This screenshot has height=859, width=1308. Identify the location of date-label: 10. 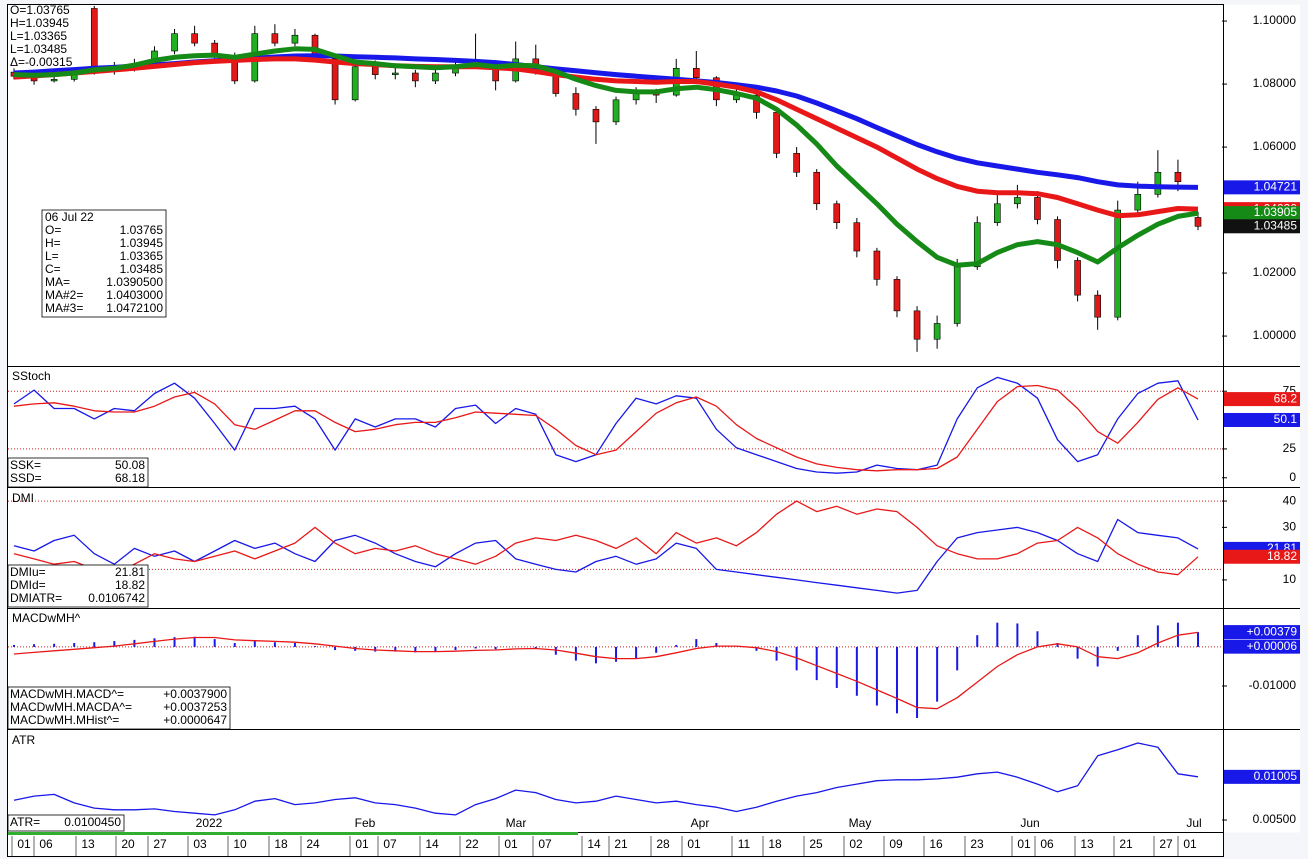
(240, 844).